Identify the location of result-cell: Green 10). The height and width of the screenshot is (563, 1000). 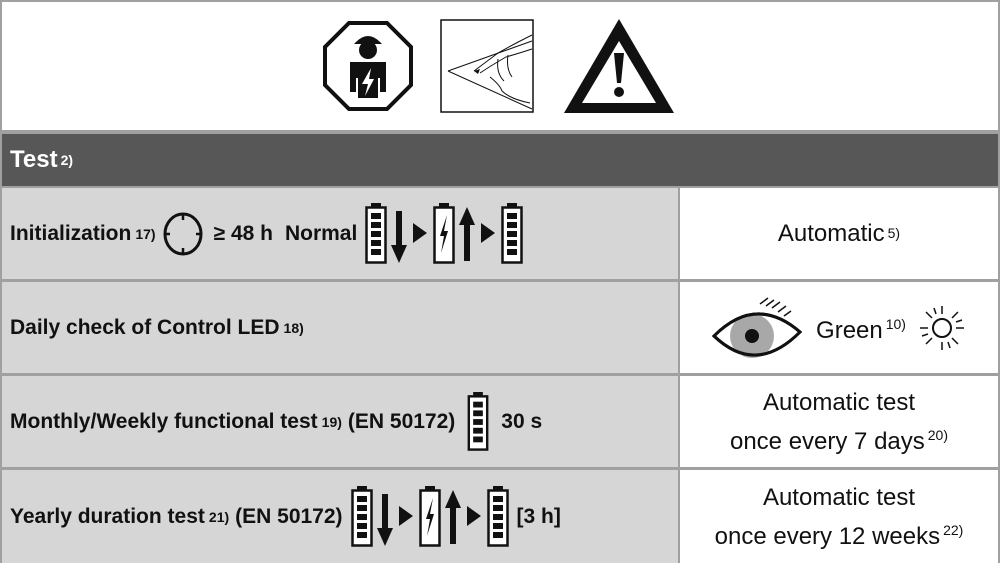
(839, 327).